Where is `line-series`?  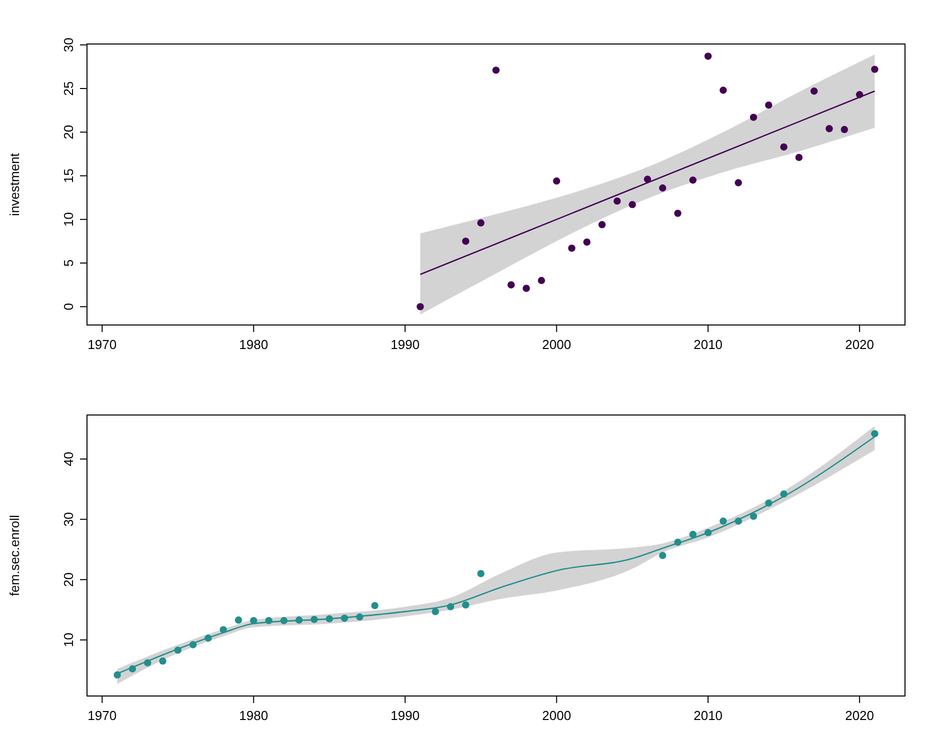 line-series is located at coordinates (648, 183).